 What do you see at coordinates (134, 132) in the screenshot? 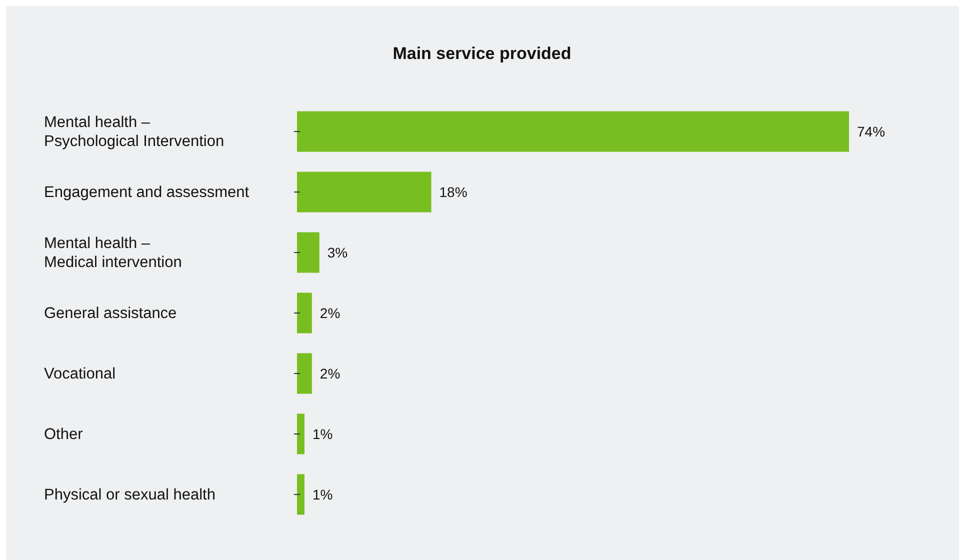
I see `y-tick-label: Mental health – Psychological Intervention` at bounding box center [134, 132].